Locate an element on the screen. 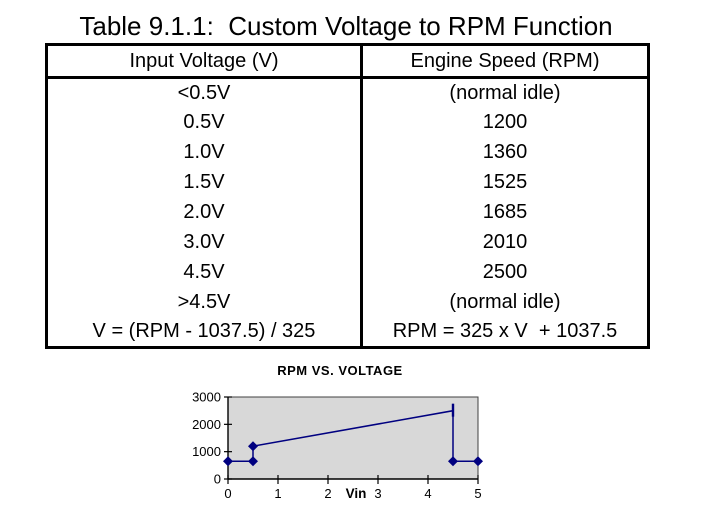  voltage-formula-cell: V = (RPM - 1037.5) / 325 is located at coordinates (204, 333).